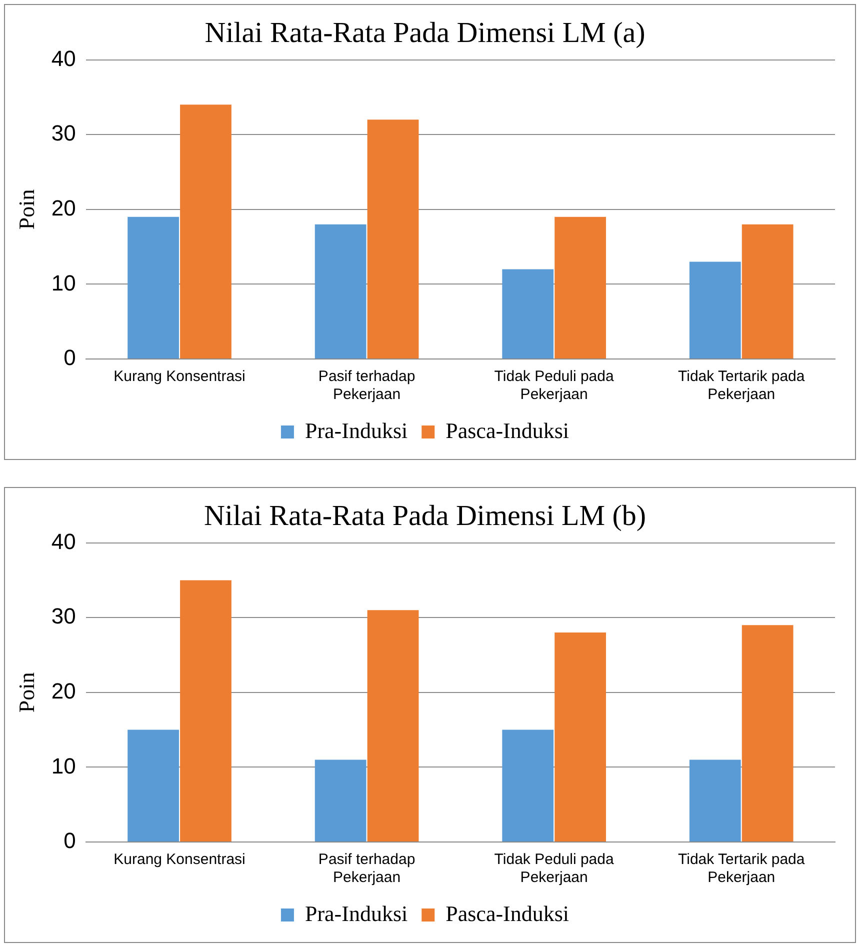  I want to click on chart-title: Nilai Rata-Rata Pada Dimensi LM (b), so click(425, 516).